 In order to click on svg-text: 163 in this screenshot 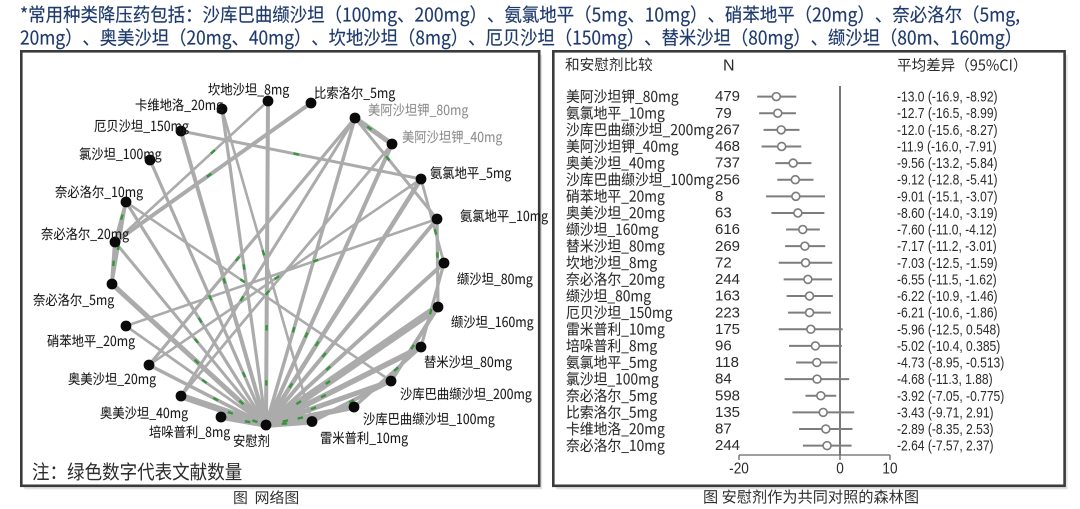, I will do `click(727, 296)`.